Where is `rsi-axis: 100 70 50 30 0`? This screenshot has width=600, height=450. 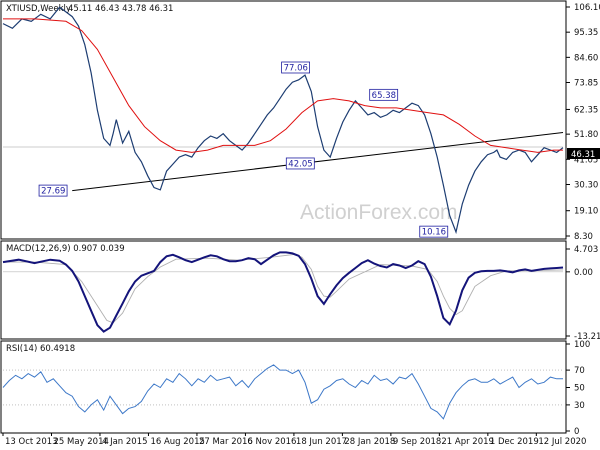
rsi-axis: 100 70 50 30 0 is located at coordinates (578, 388).